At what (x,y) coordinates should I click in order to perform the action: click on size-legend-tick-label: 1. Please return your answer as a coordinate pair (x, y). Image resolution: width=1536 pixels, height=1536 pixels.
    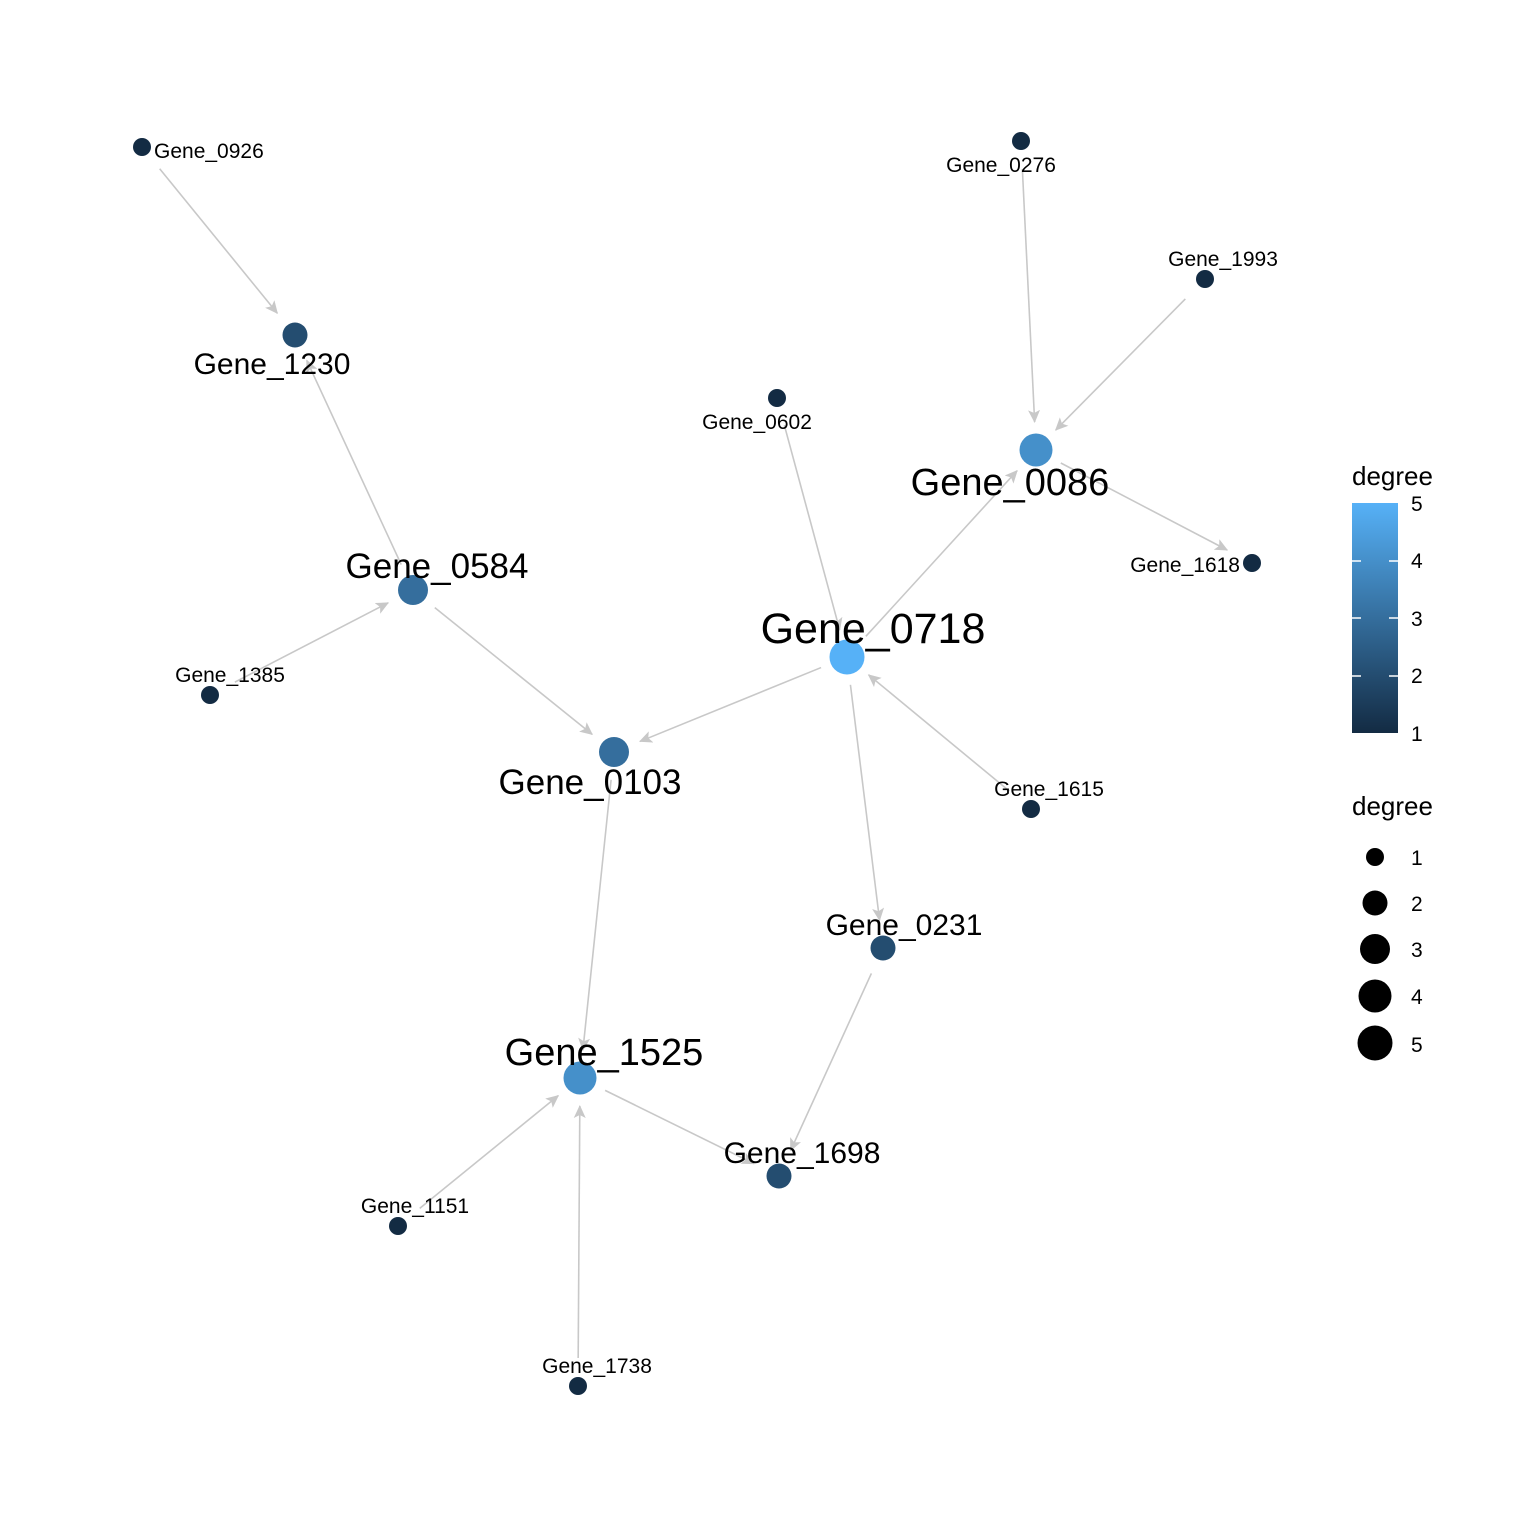
    Looking at the image, I should click on (1417, 858).